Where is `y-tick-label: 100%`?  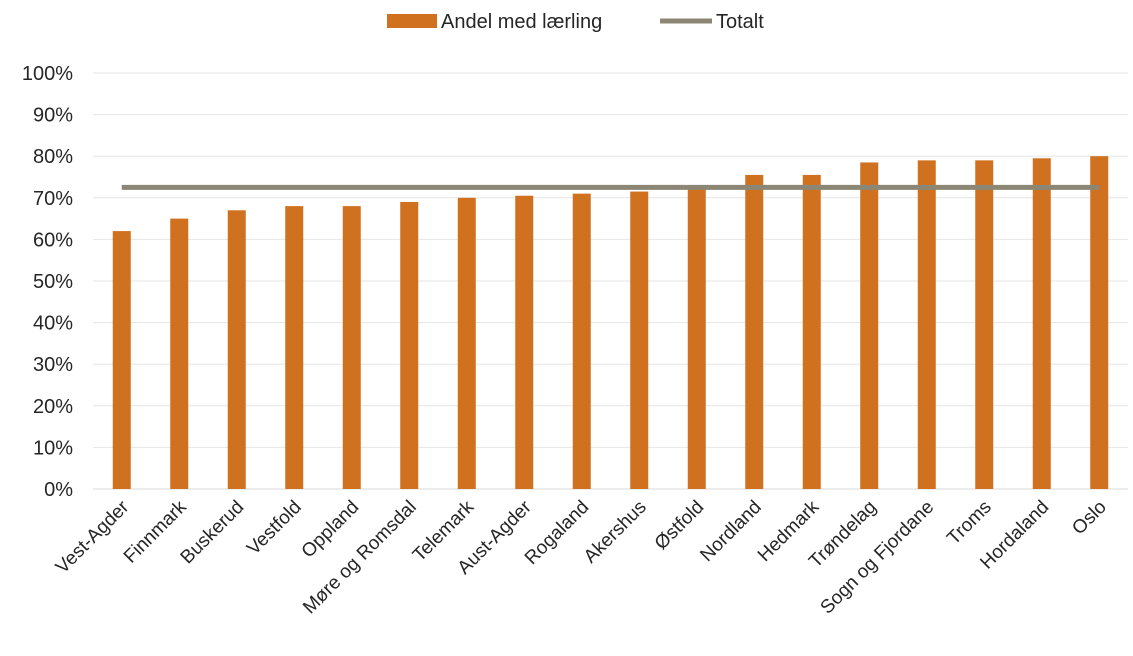
y-tick-label: 100% is located at coordinates (47, 74).